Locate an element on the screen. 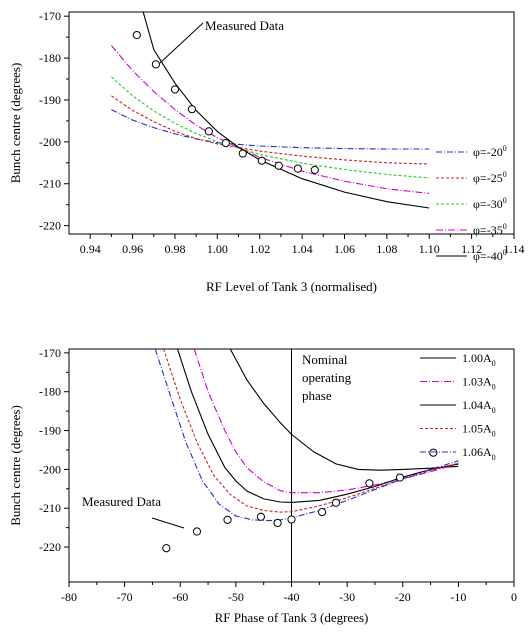 This screenshot has width=529, height=633. legend-label: φ=-400 is located at coordinates (490, 255).